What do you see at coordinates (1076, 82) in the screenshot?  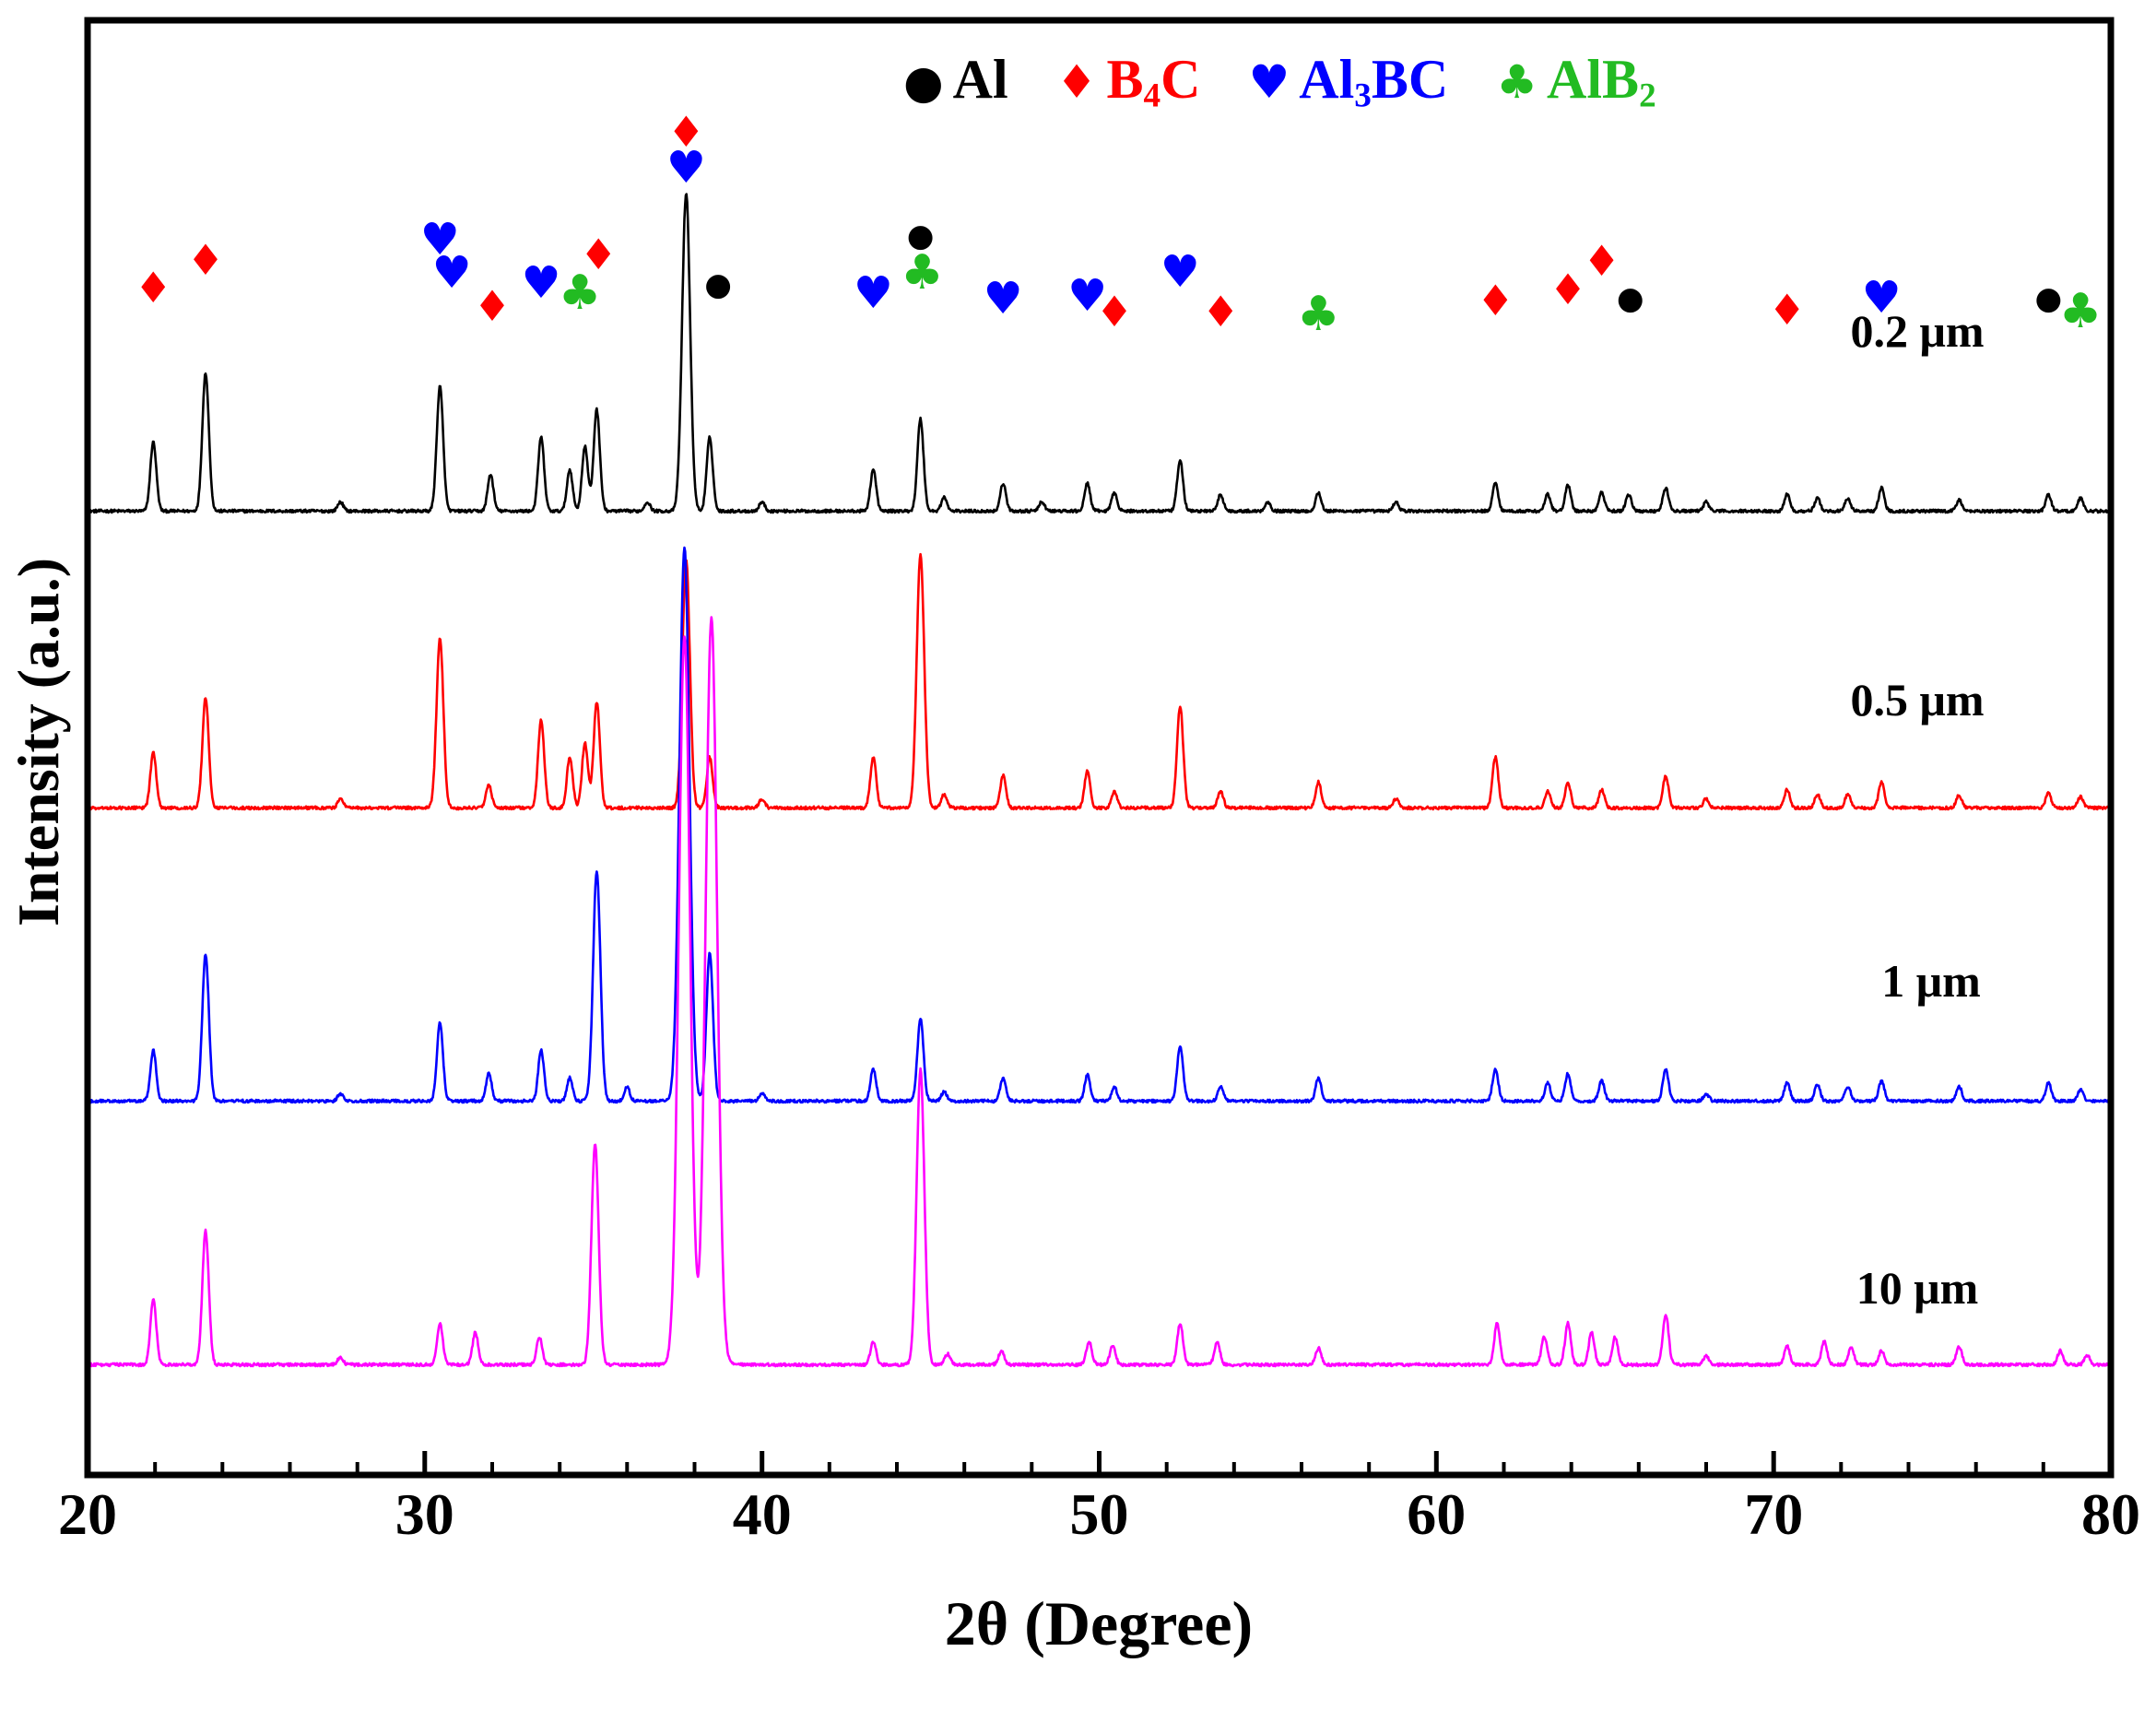 I see `b4c-diamond-icon: ♦` at bounding box center [1076, 82].